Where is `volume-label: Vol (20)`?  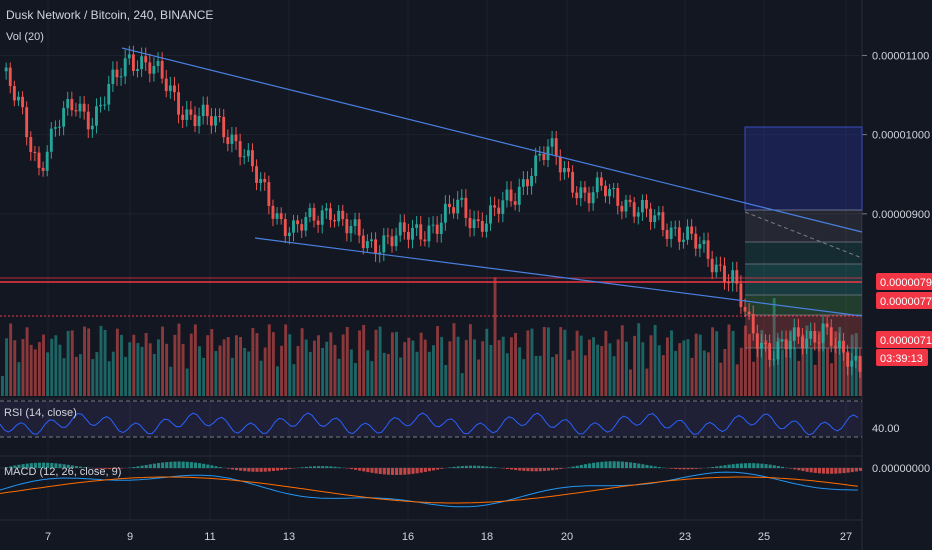
volume-label: Vol (20) is located at coordinates (25, 37).